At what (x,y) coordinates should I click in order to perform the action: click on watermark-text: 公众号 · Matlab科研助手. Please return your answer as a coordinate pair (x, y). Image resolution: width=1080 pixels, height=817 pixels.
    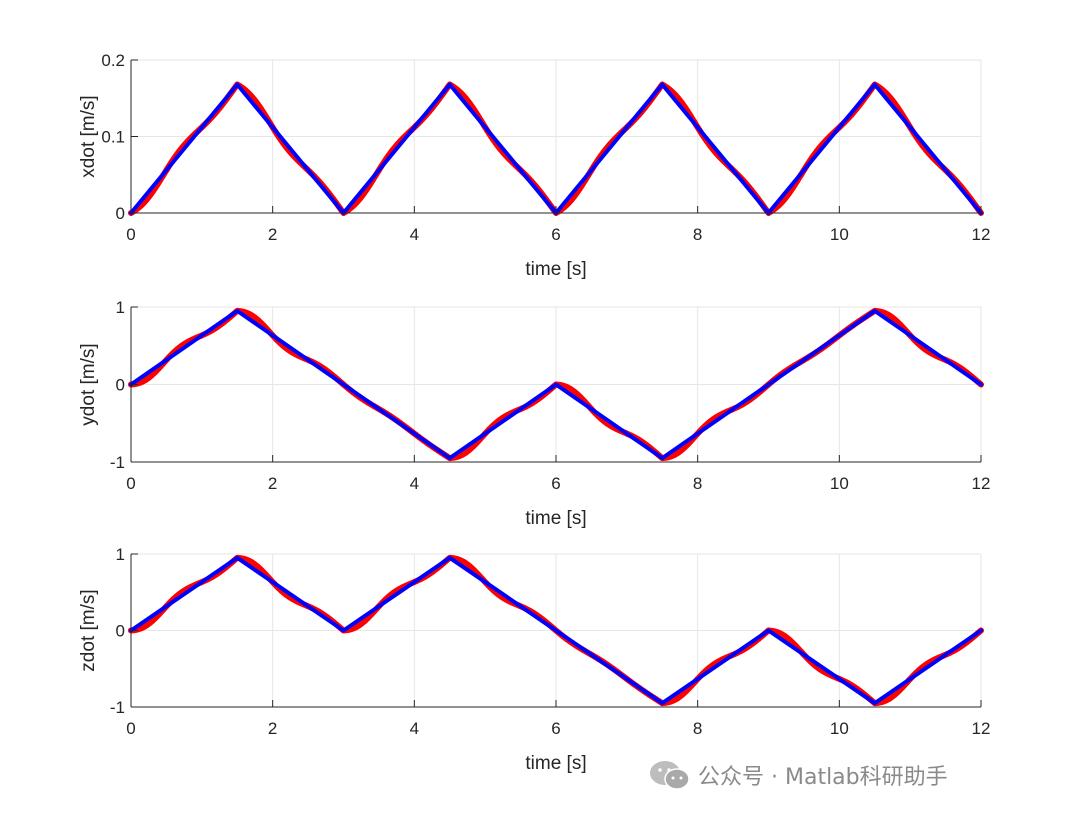
    Looking at the image, I should click on (823, 777).